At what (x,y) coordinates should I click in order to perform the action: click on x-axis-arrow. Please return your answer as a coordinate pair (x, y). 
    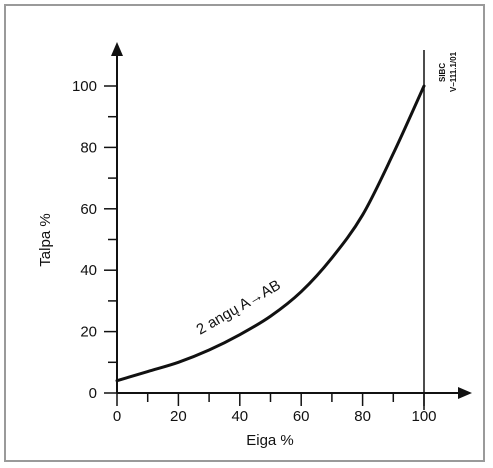
    Looking at the image, I should click on (465, 393).